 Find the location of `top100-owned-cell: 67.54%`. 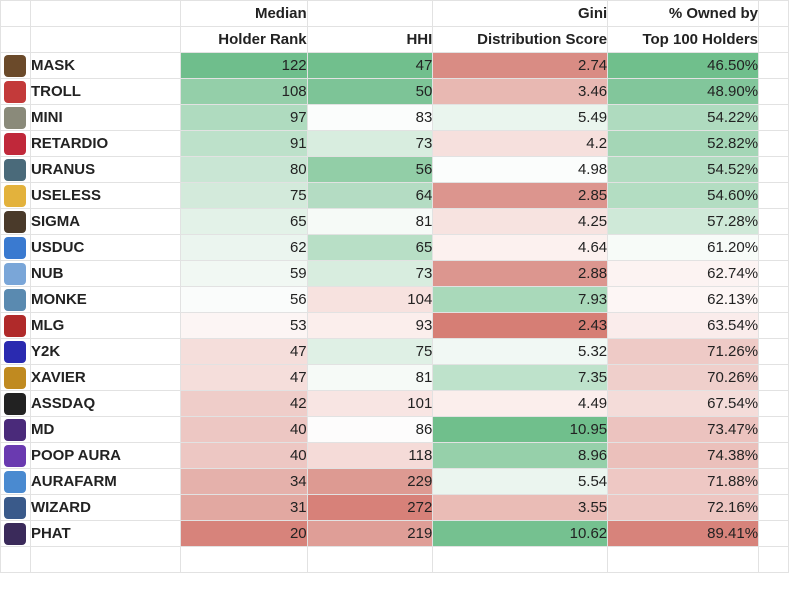

top100-owned-cell: 67.54% is located at coordinates (683, 403).